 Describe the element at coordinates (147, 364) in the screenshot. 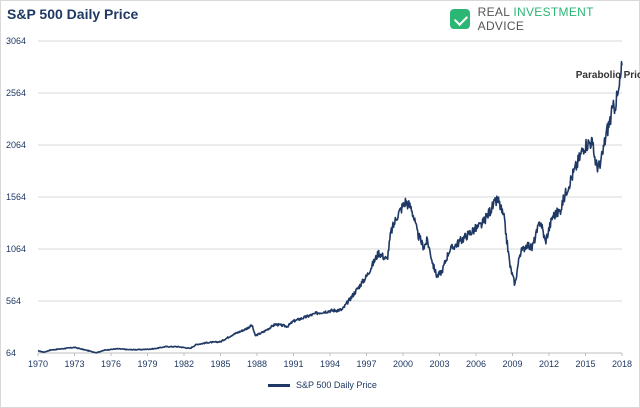

I see `x-tick-label: 1979` at that location.